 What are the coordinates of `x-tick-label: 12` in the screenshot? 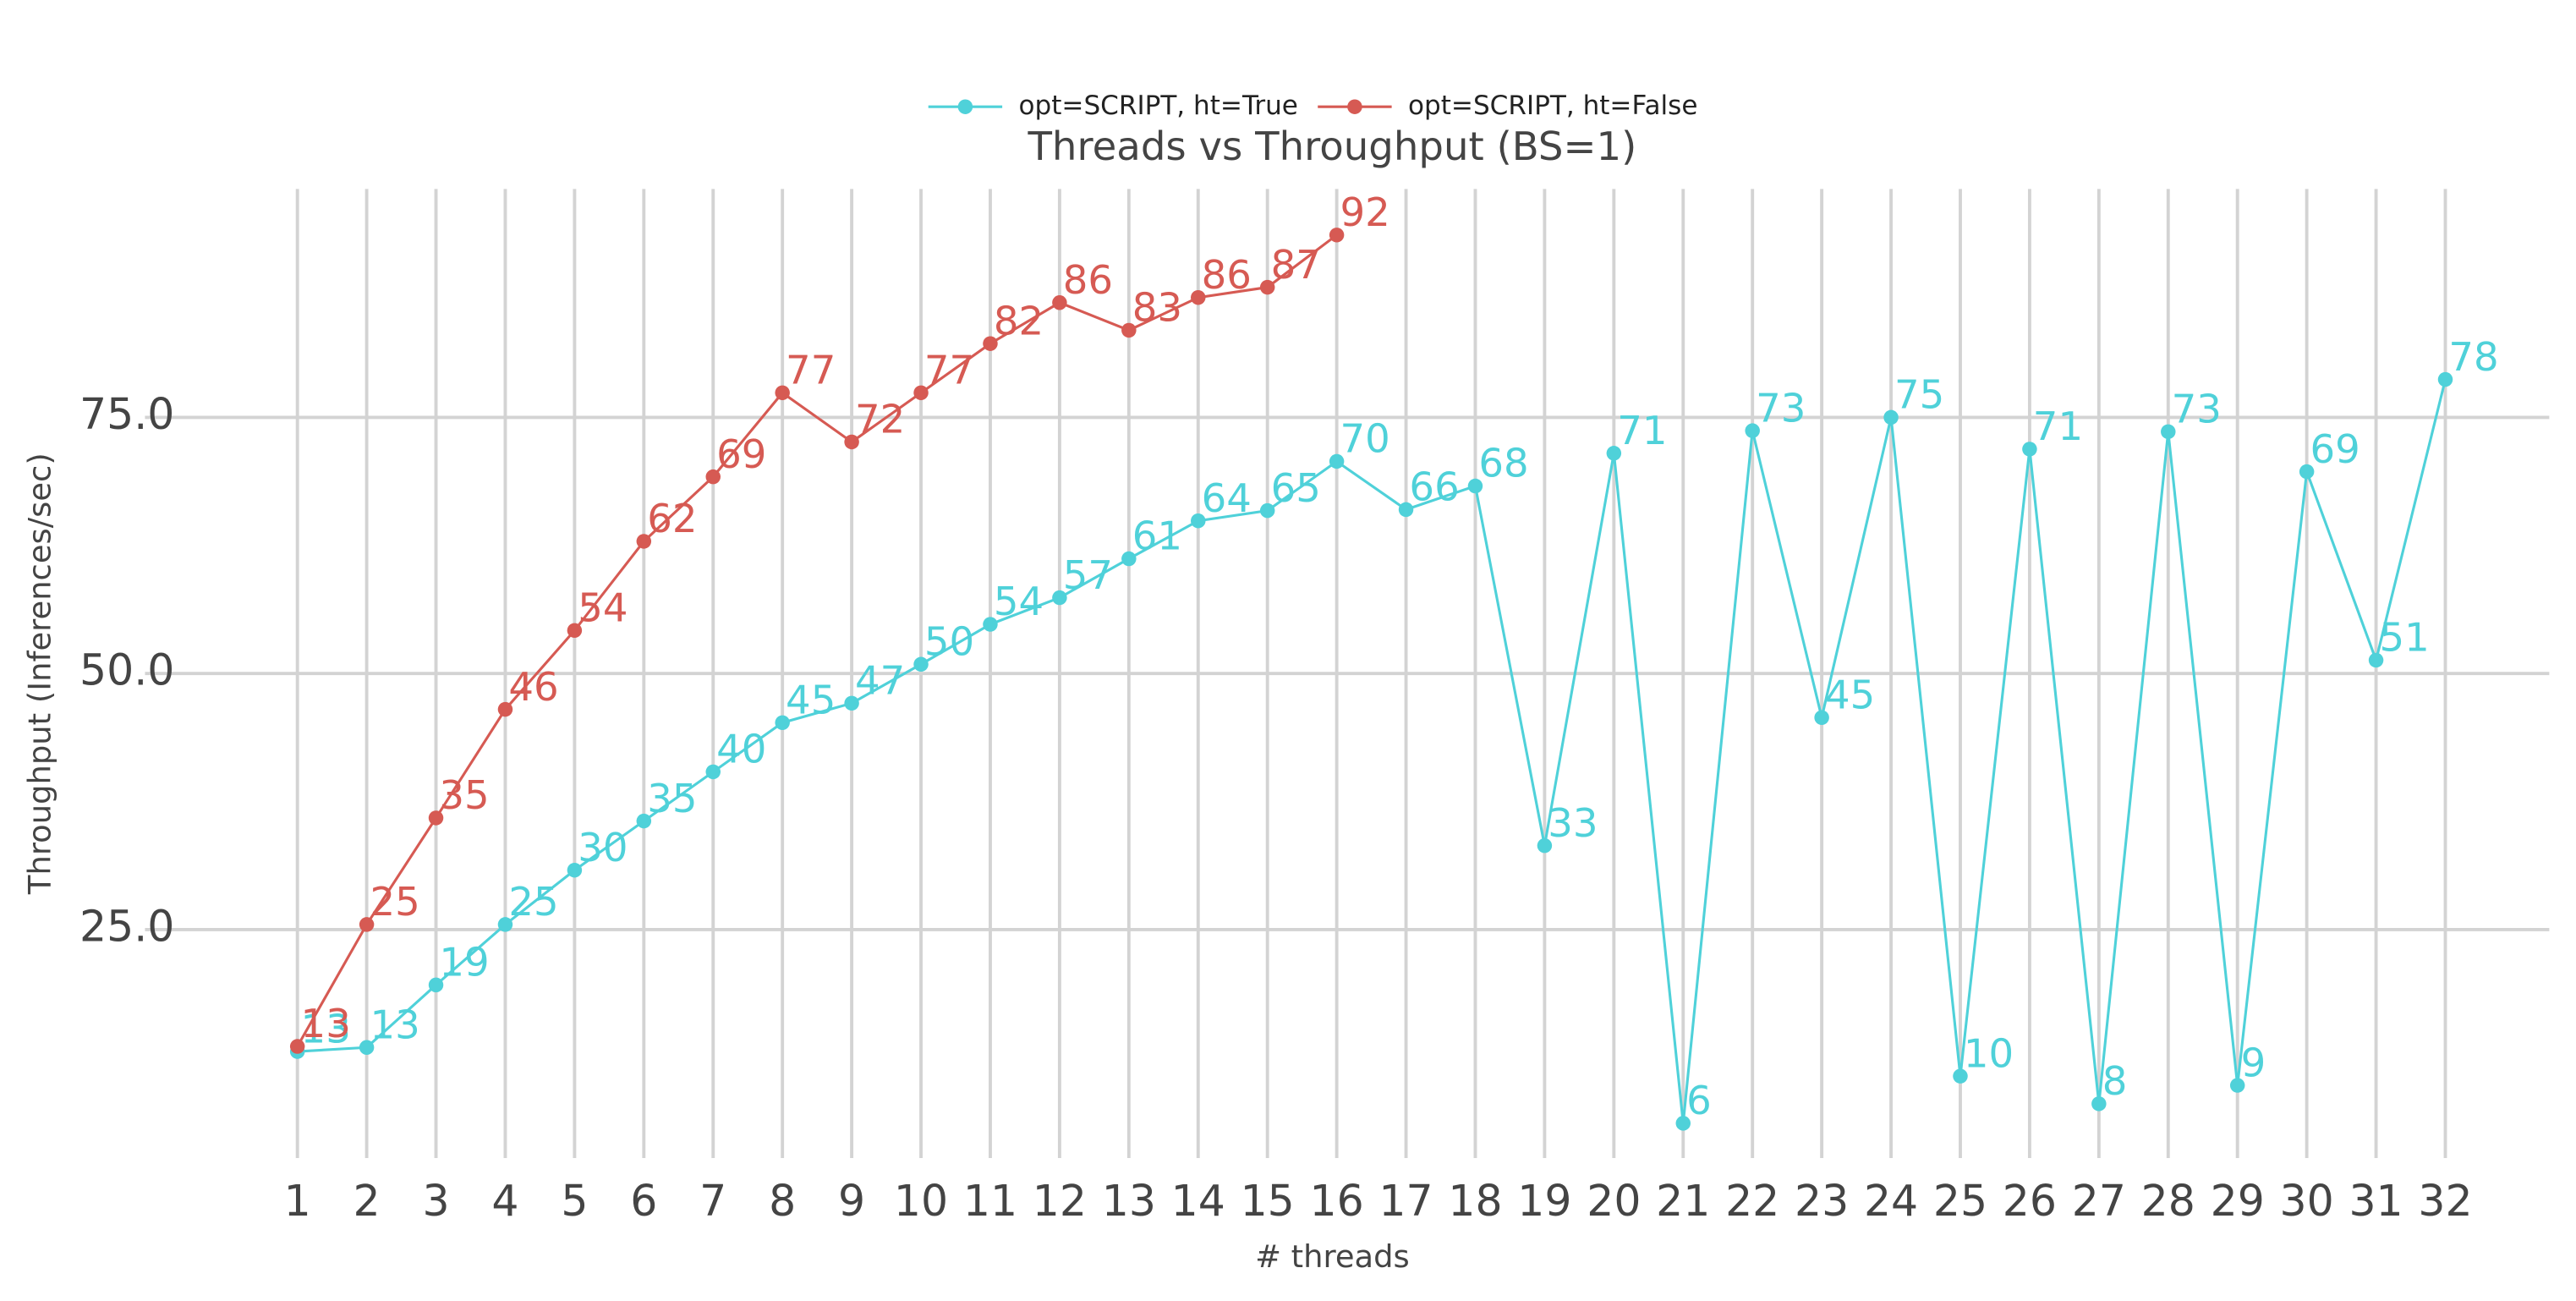 It's located at (1060, 1201).